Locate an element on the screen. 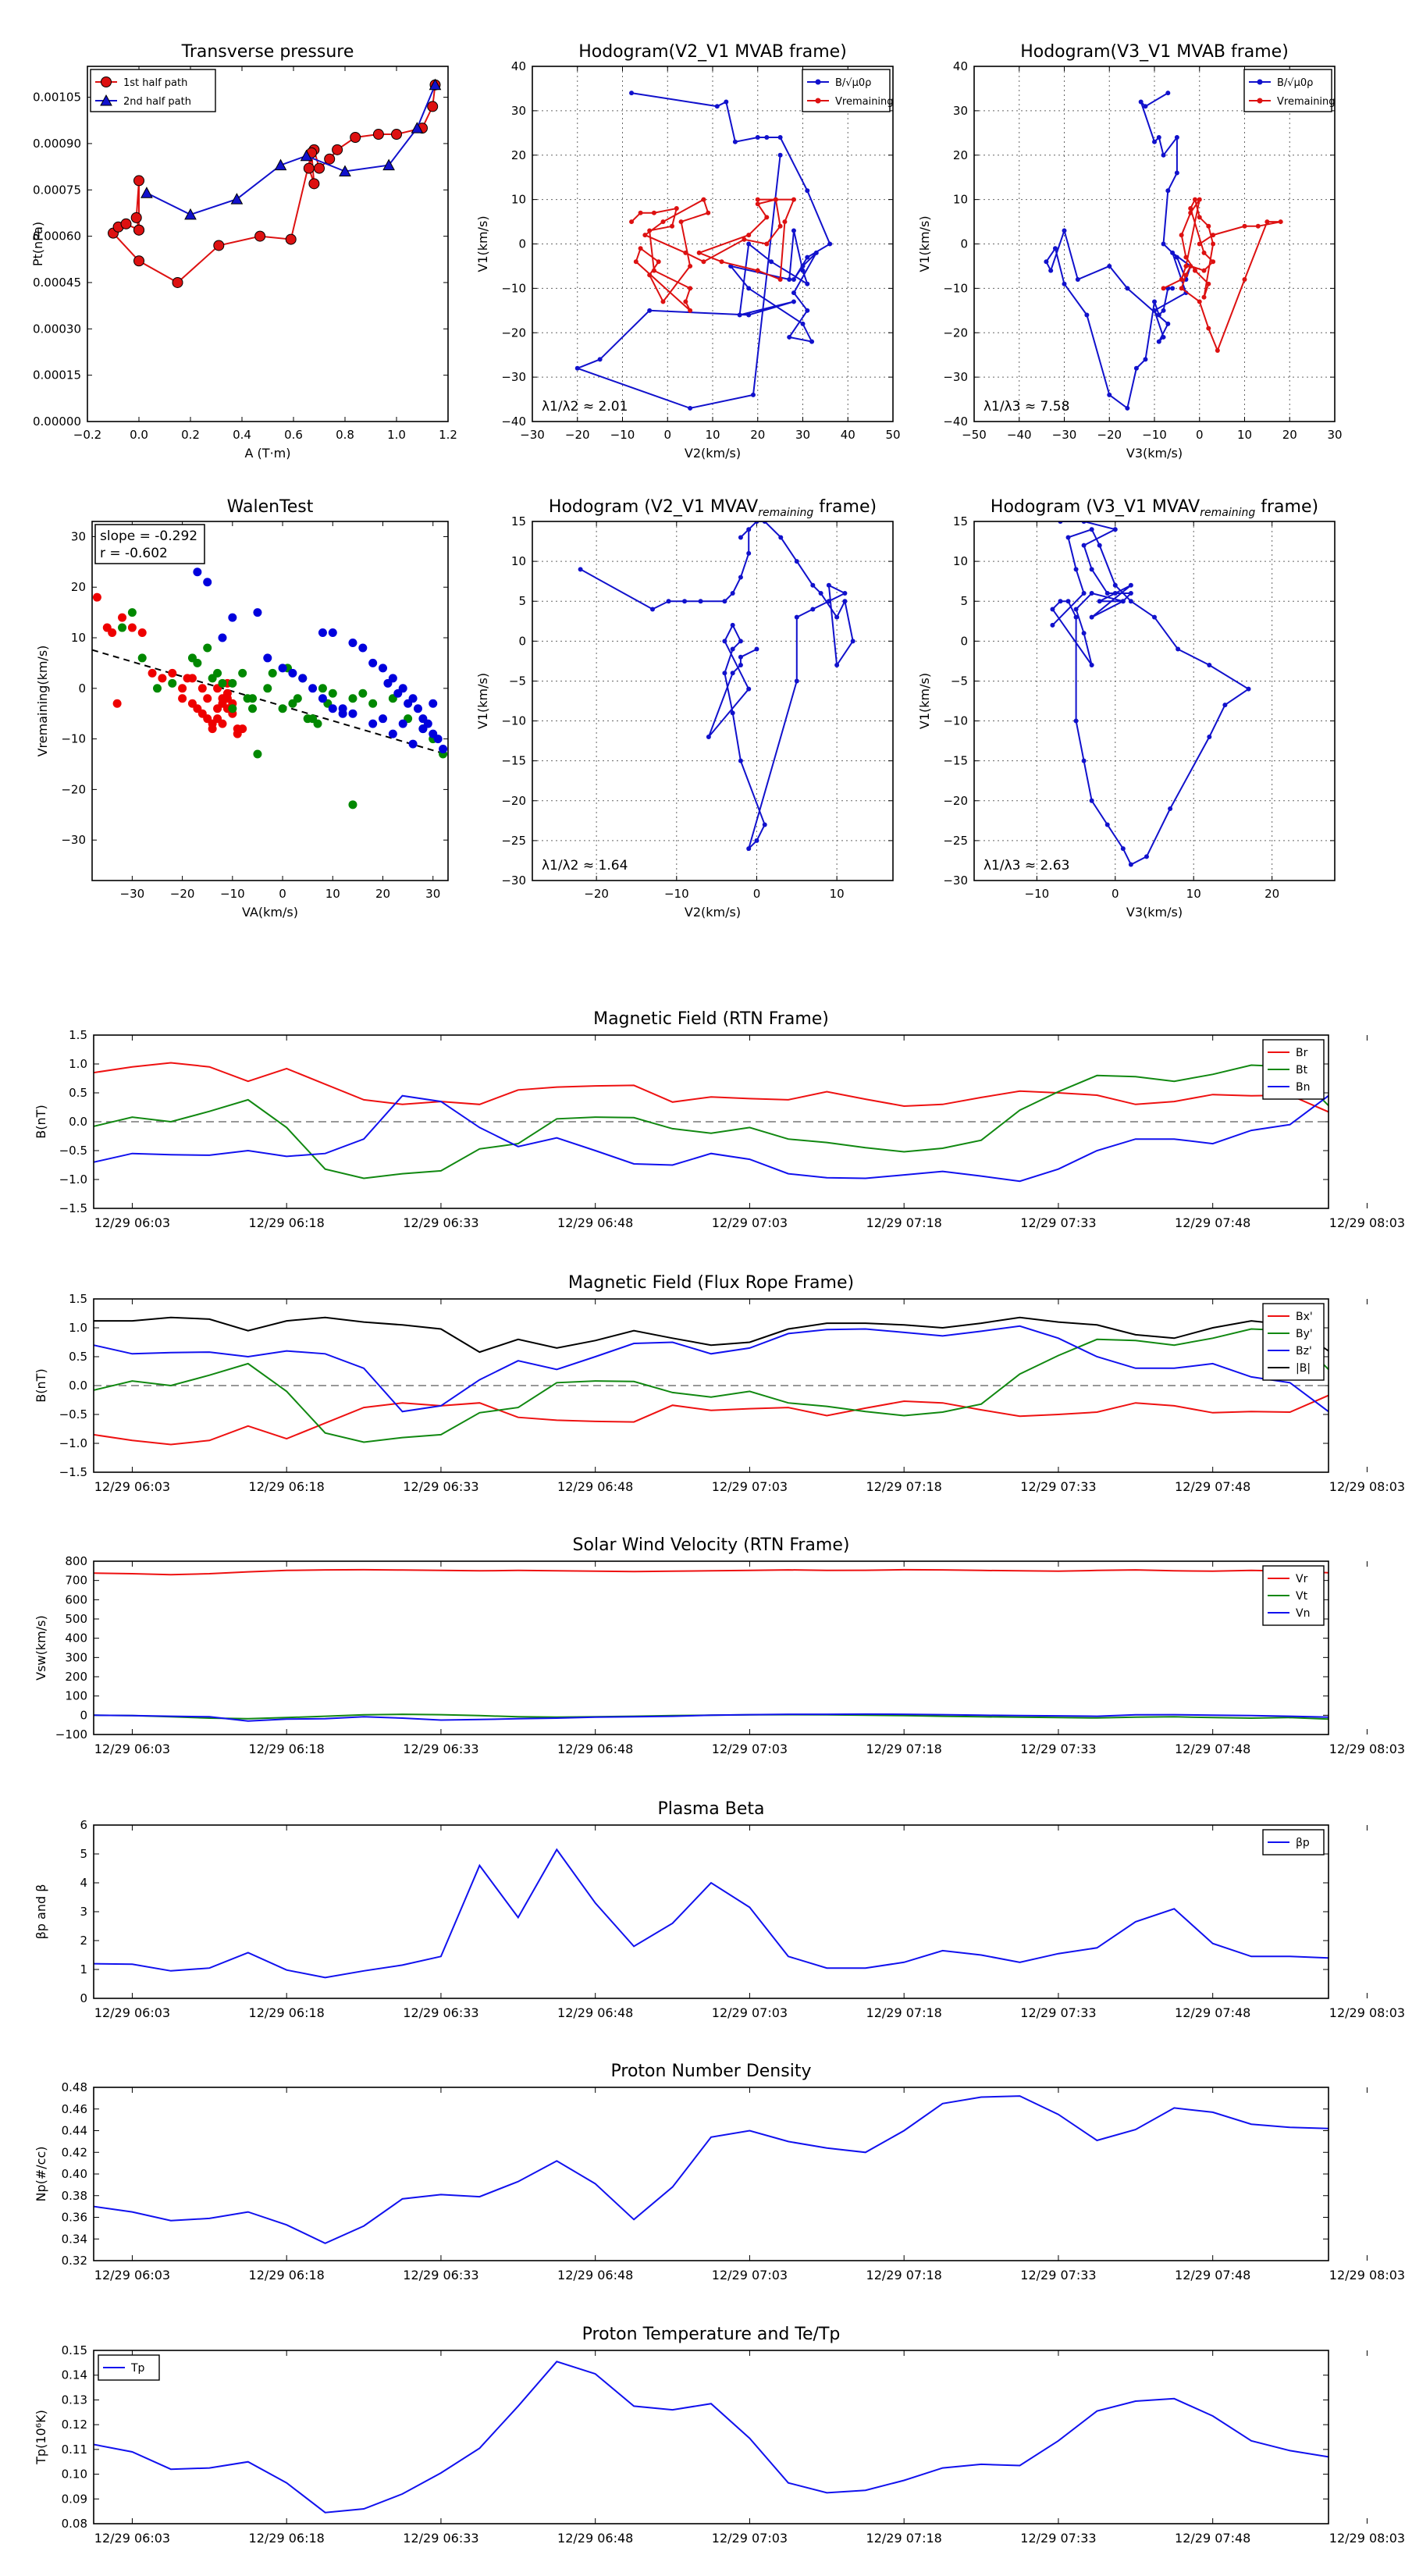  series-line-Tp is located at coordinates (712, 2437).